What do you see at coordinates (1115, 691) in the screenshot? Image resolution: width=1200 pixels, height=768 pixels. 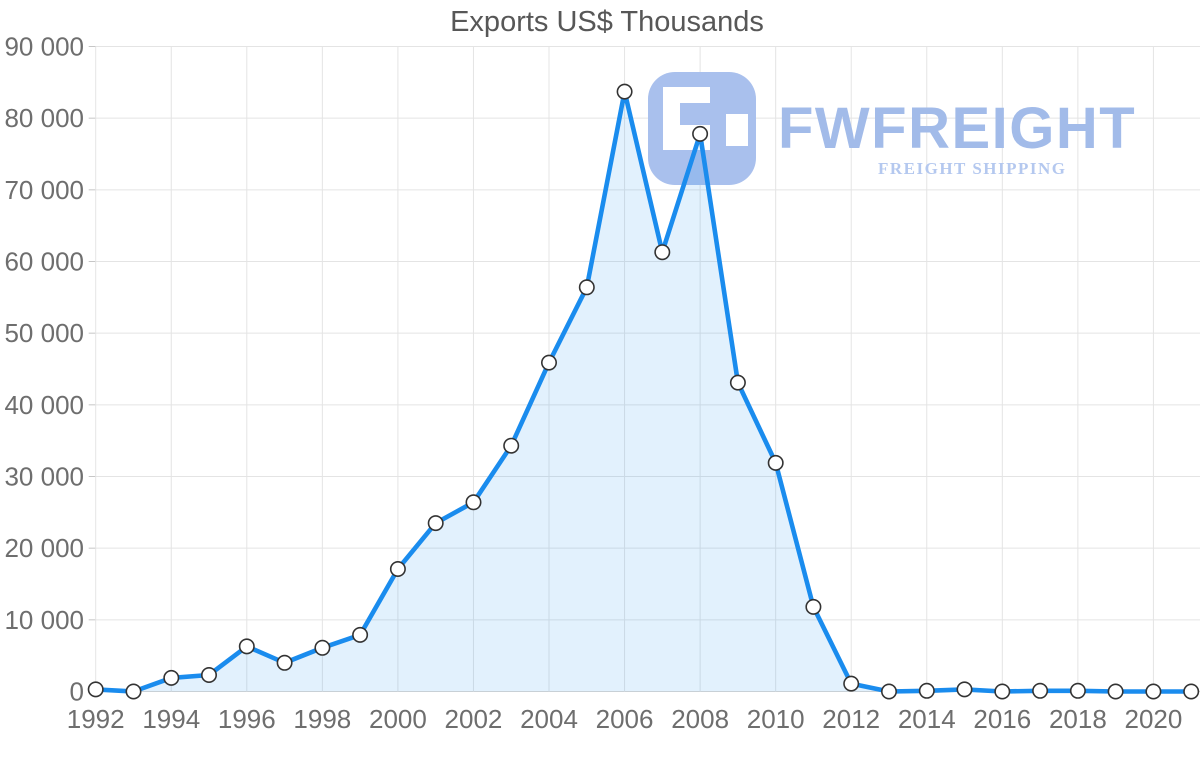 I see `data-point-2019` at bounding box center [1115, 691].